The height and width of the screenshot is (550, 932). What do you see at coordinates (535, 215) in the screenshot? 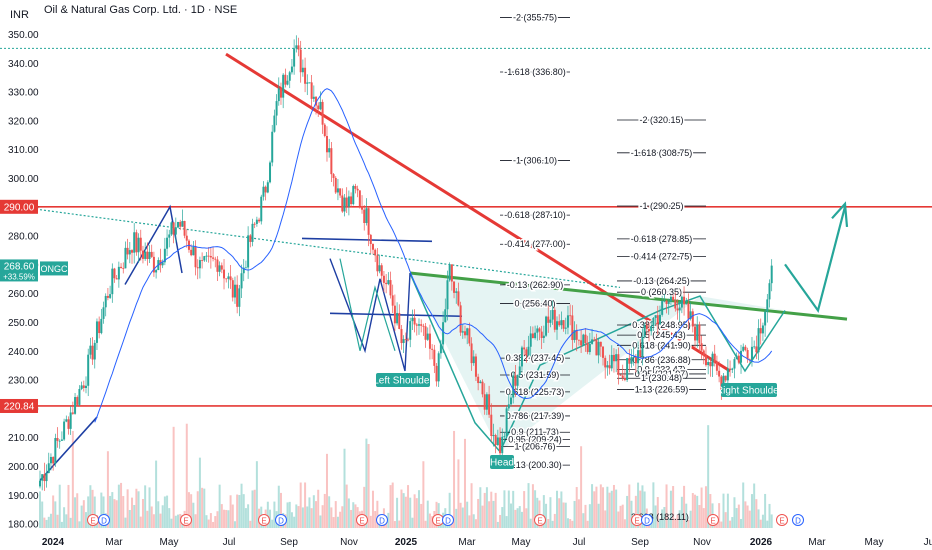
I see `fib-level-label: -0.618 (287.10)` at bounding box center [535, 215].